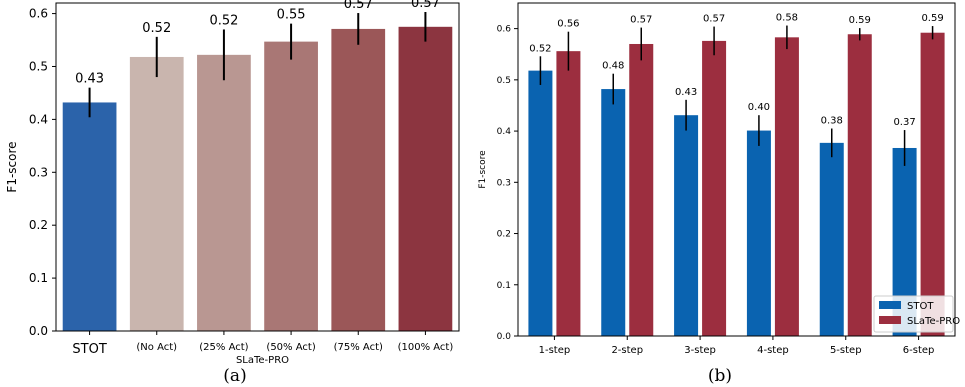  Describe the element at coordinates (919, 350) in the screenshot. I see `x-tick-label: 6-step` at that location.